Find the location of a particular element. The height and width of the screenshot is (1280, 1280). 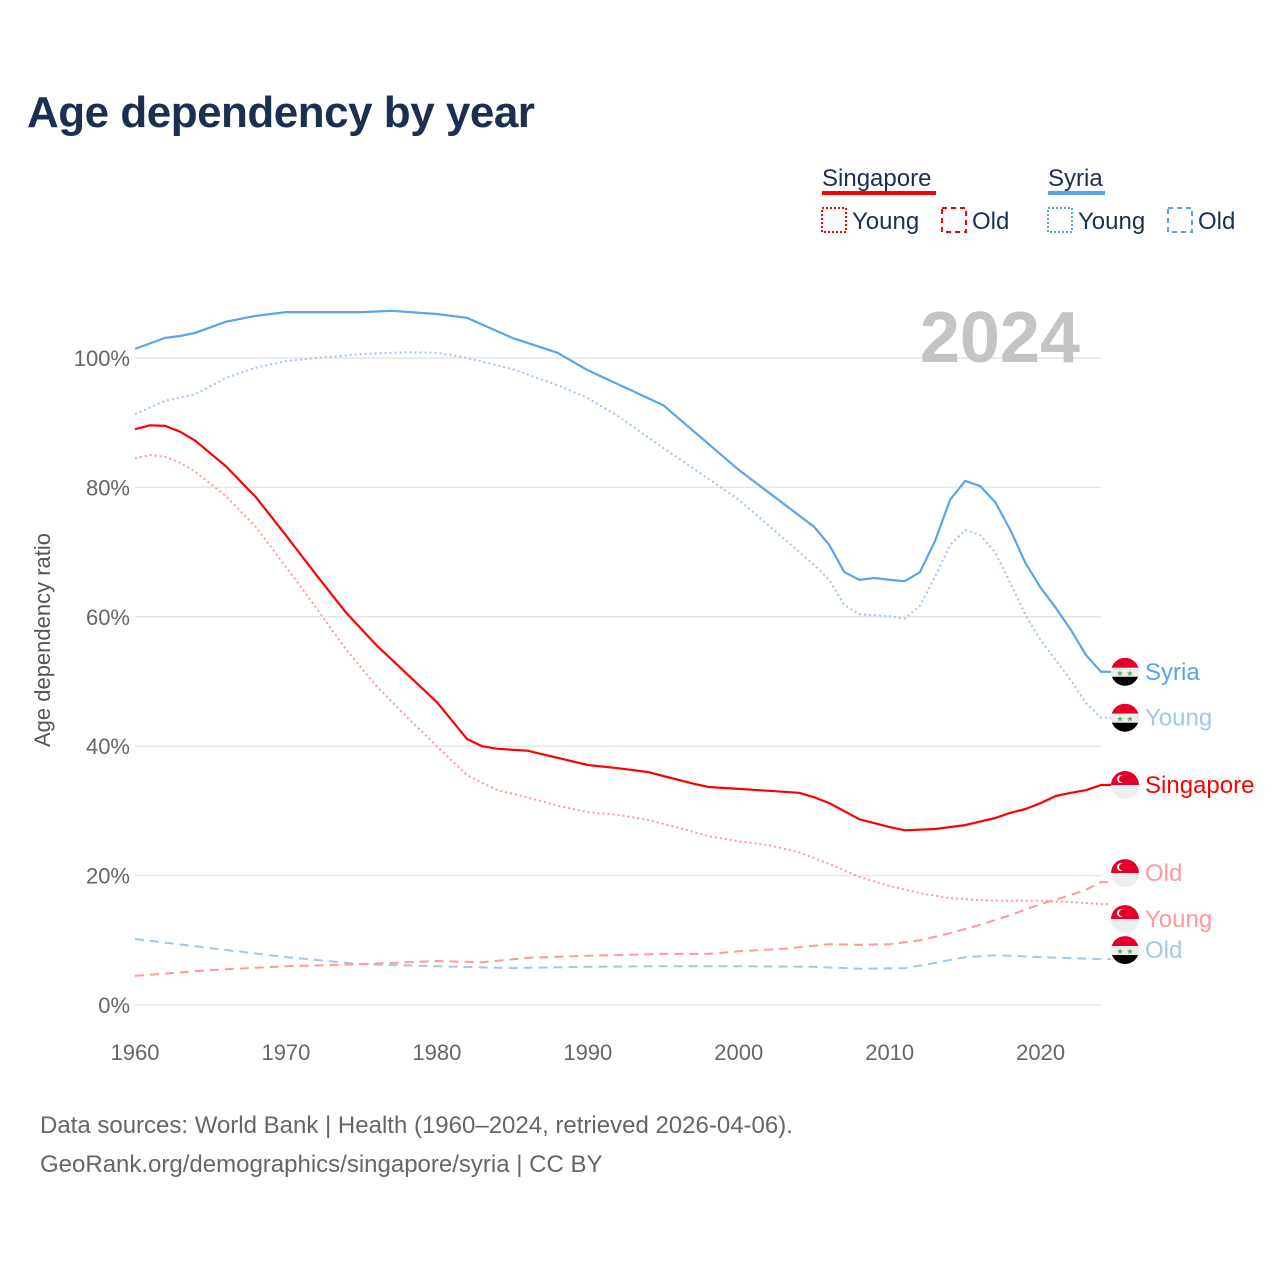

y-axis-label: Age dependency ratio is located at coordinates (42, 640).